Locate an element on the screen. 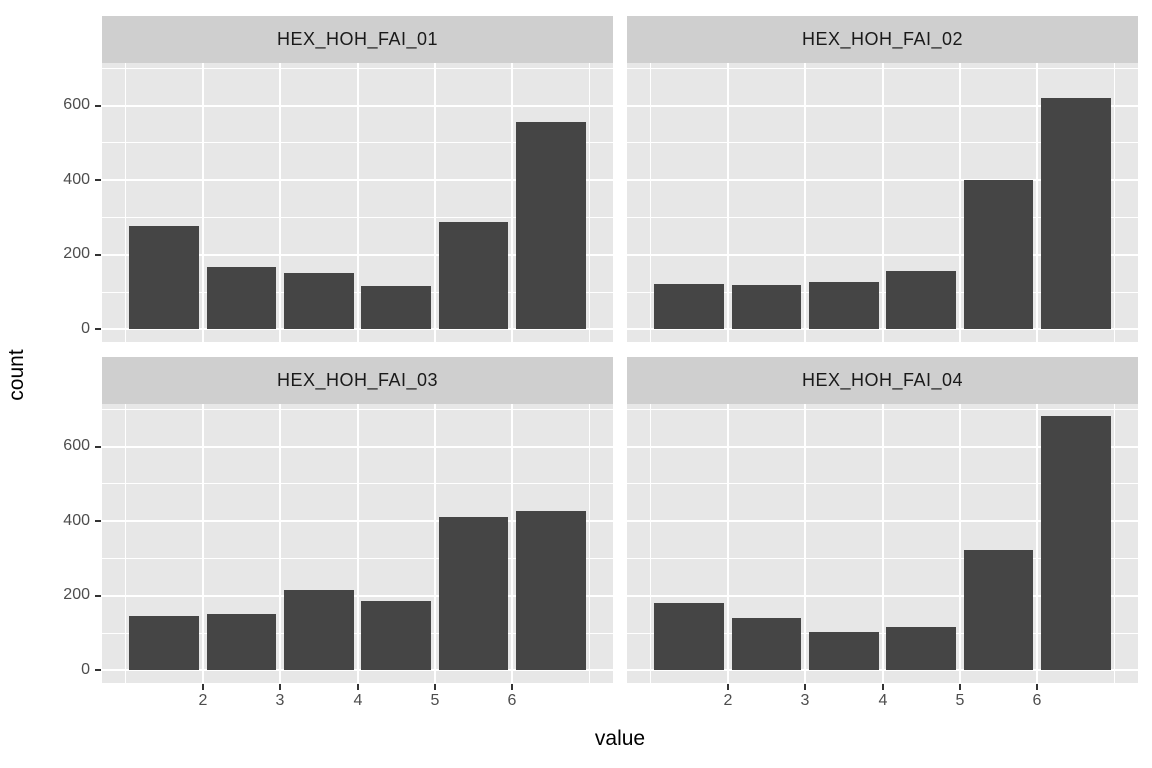 The image size is (1152, 768). y-axis-title: count is located at coordinates (16, 375).